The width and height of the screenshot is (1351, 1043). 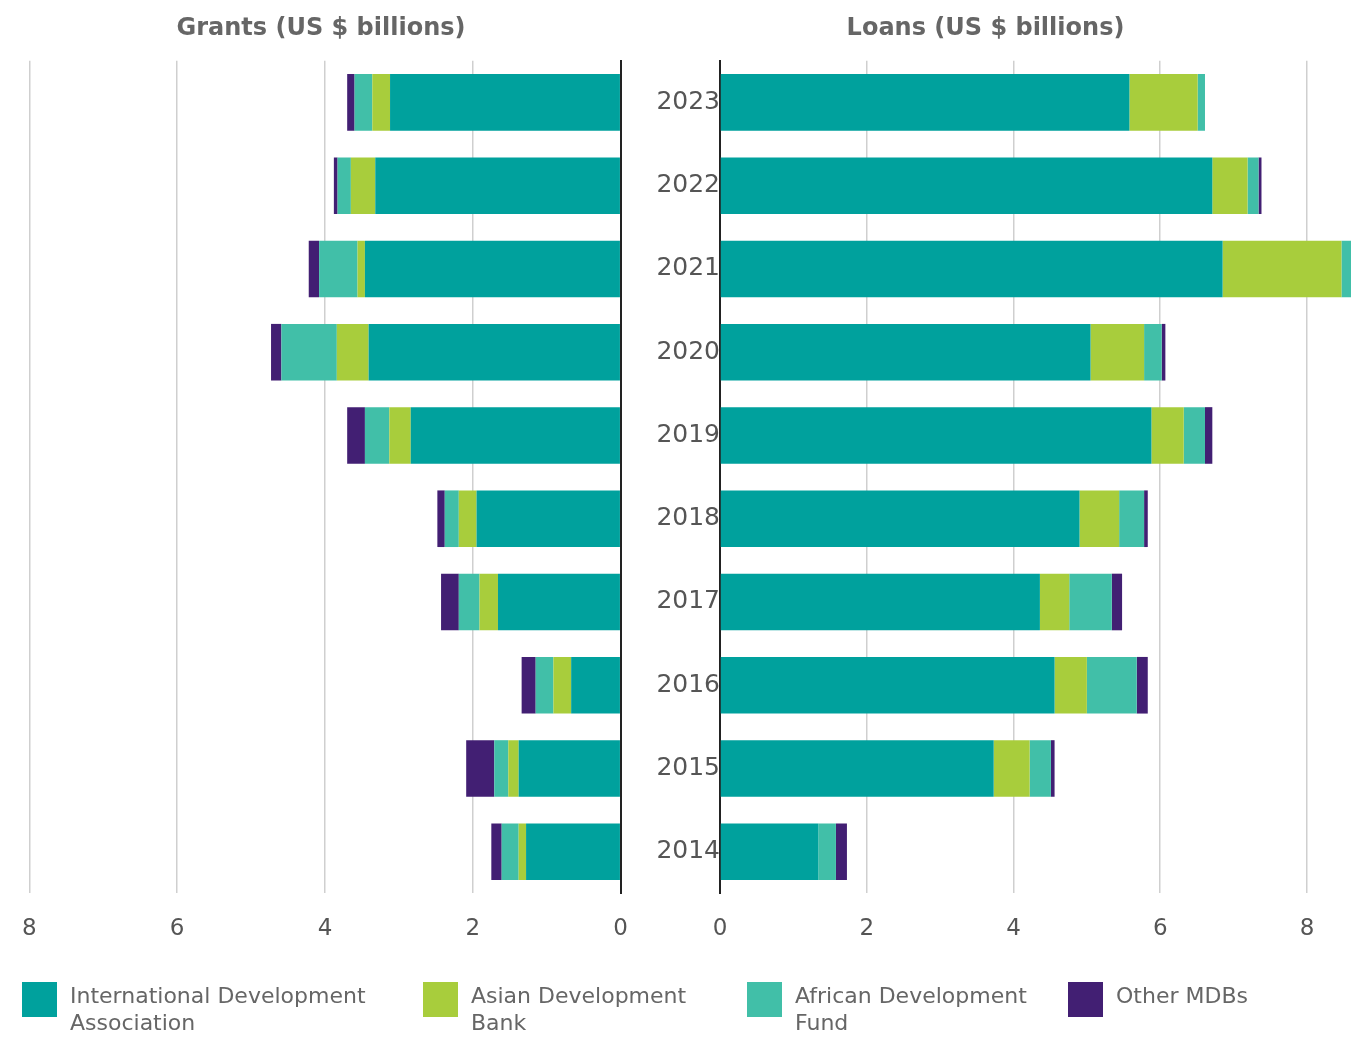 I want to click on y-tick-label: 2017, so click(x=688, y=600).